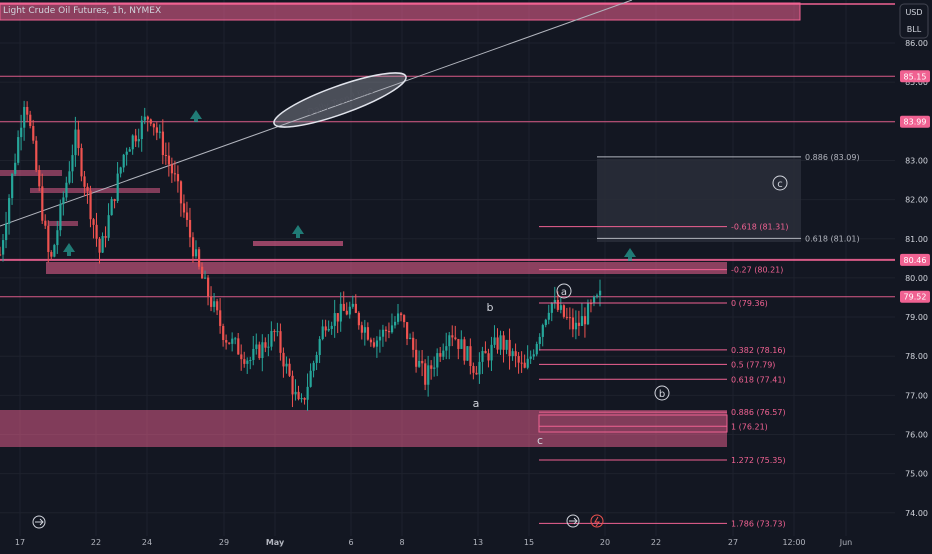 Image resolution: width=932 pixels, height=554 pixels. I want to click on x-tick-label: 12:00, so click(793, 542).